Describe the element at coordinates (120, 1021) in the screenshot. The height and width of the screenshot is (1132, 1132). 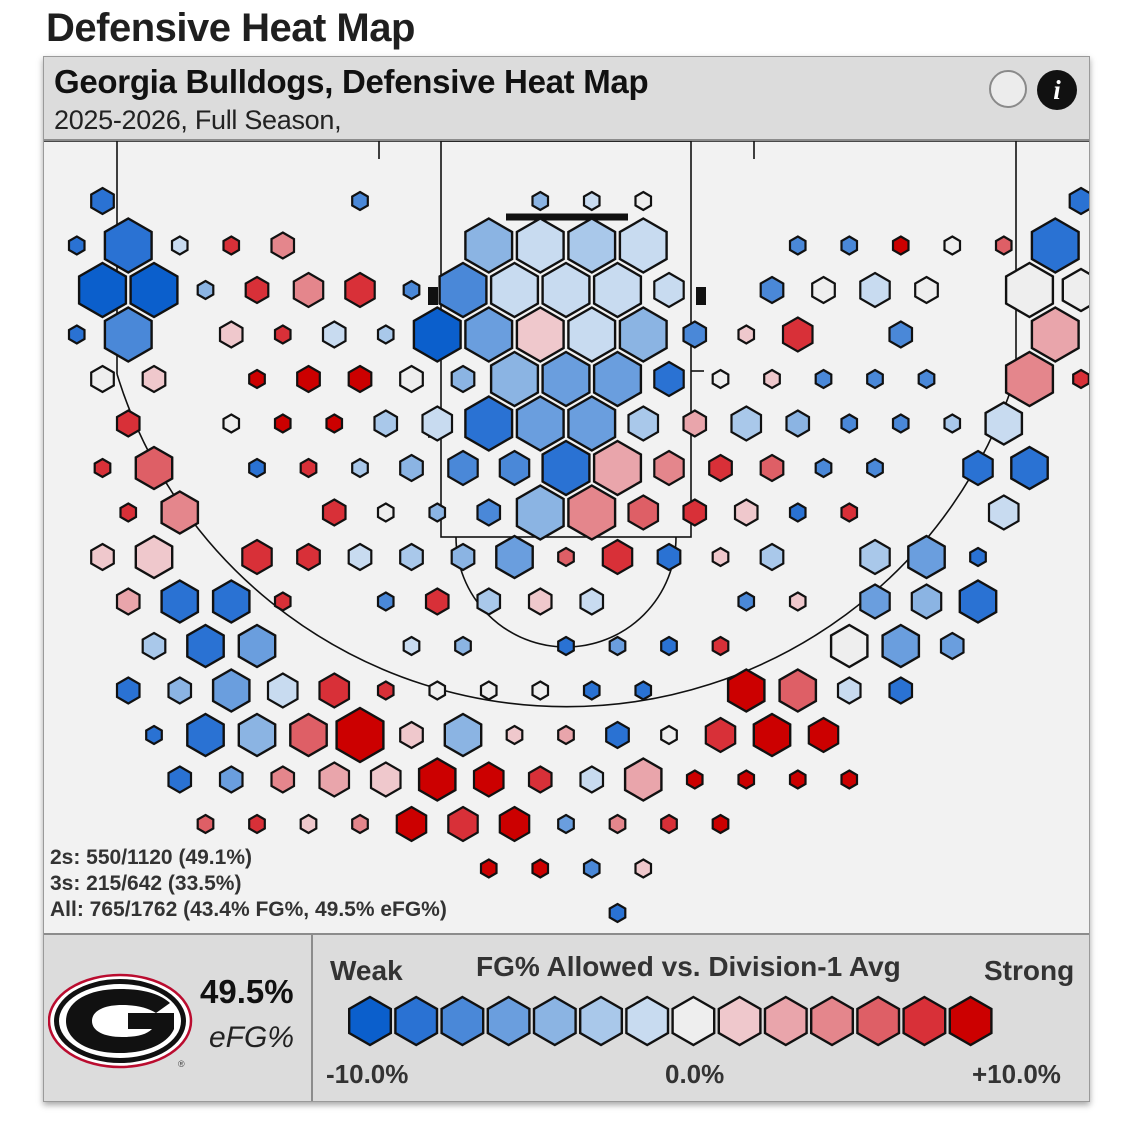
I see `team-logo-icon: ®` at that location.